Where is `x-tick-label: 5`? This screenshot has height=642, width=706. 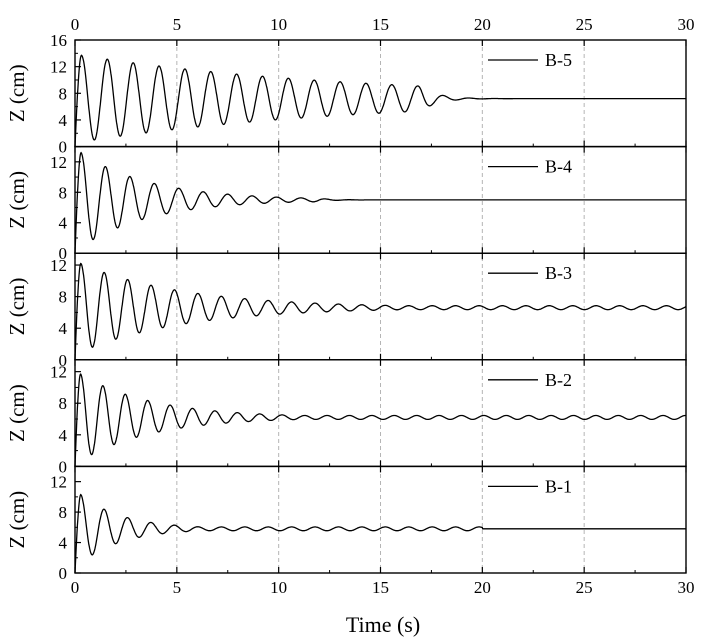
x-tick-label: 5 is located at coordinates (177, 587).